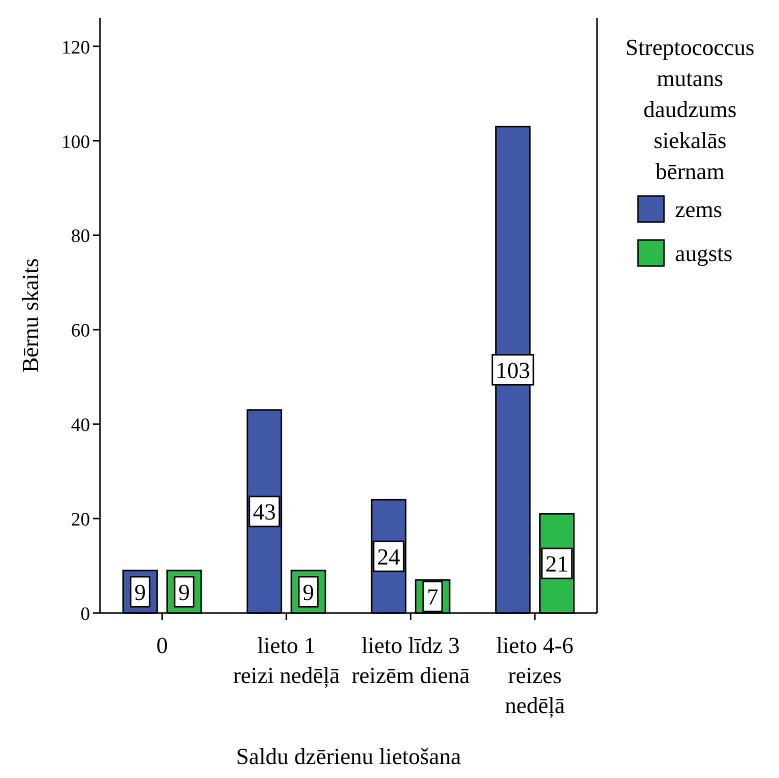 This screenshot has width=779, height=778. What do you see at coordinates (30, 315) in the screenshot?
I see `y-axis-title: Bērnu skaits` at bounding box center [30, 315].